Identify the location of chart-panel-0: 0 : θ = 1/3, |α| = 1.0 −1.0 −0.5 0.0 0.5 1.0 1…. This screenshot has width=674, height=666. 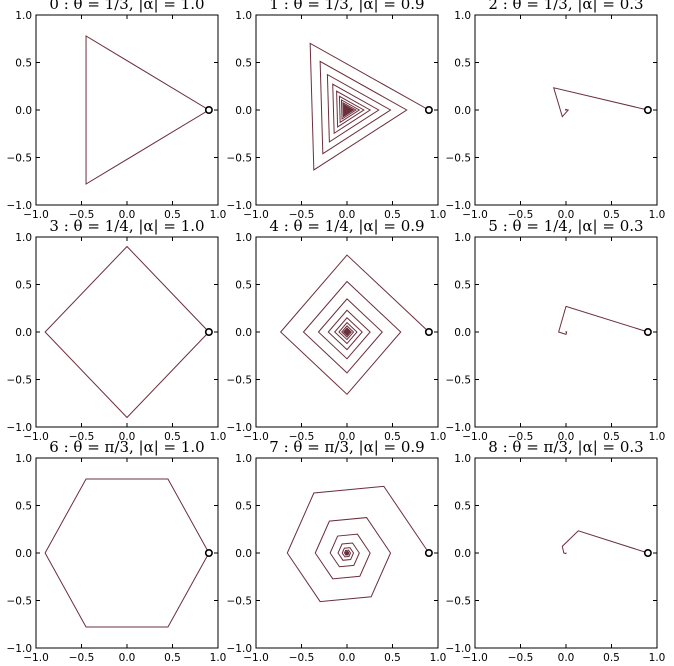
(117, 110).